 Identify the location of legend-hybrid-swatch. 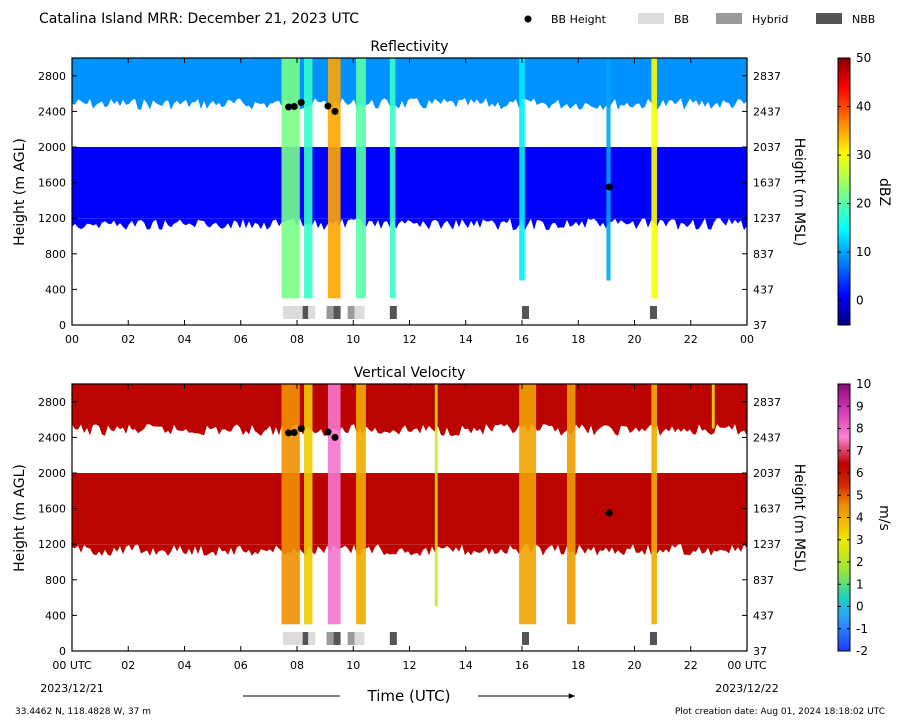
(729, 18).